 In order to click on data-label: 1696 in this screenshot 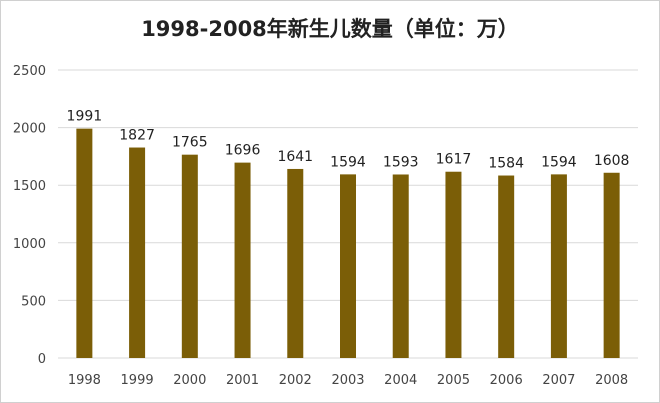, I will do `click(243, 151)`.